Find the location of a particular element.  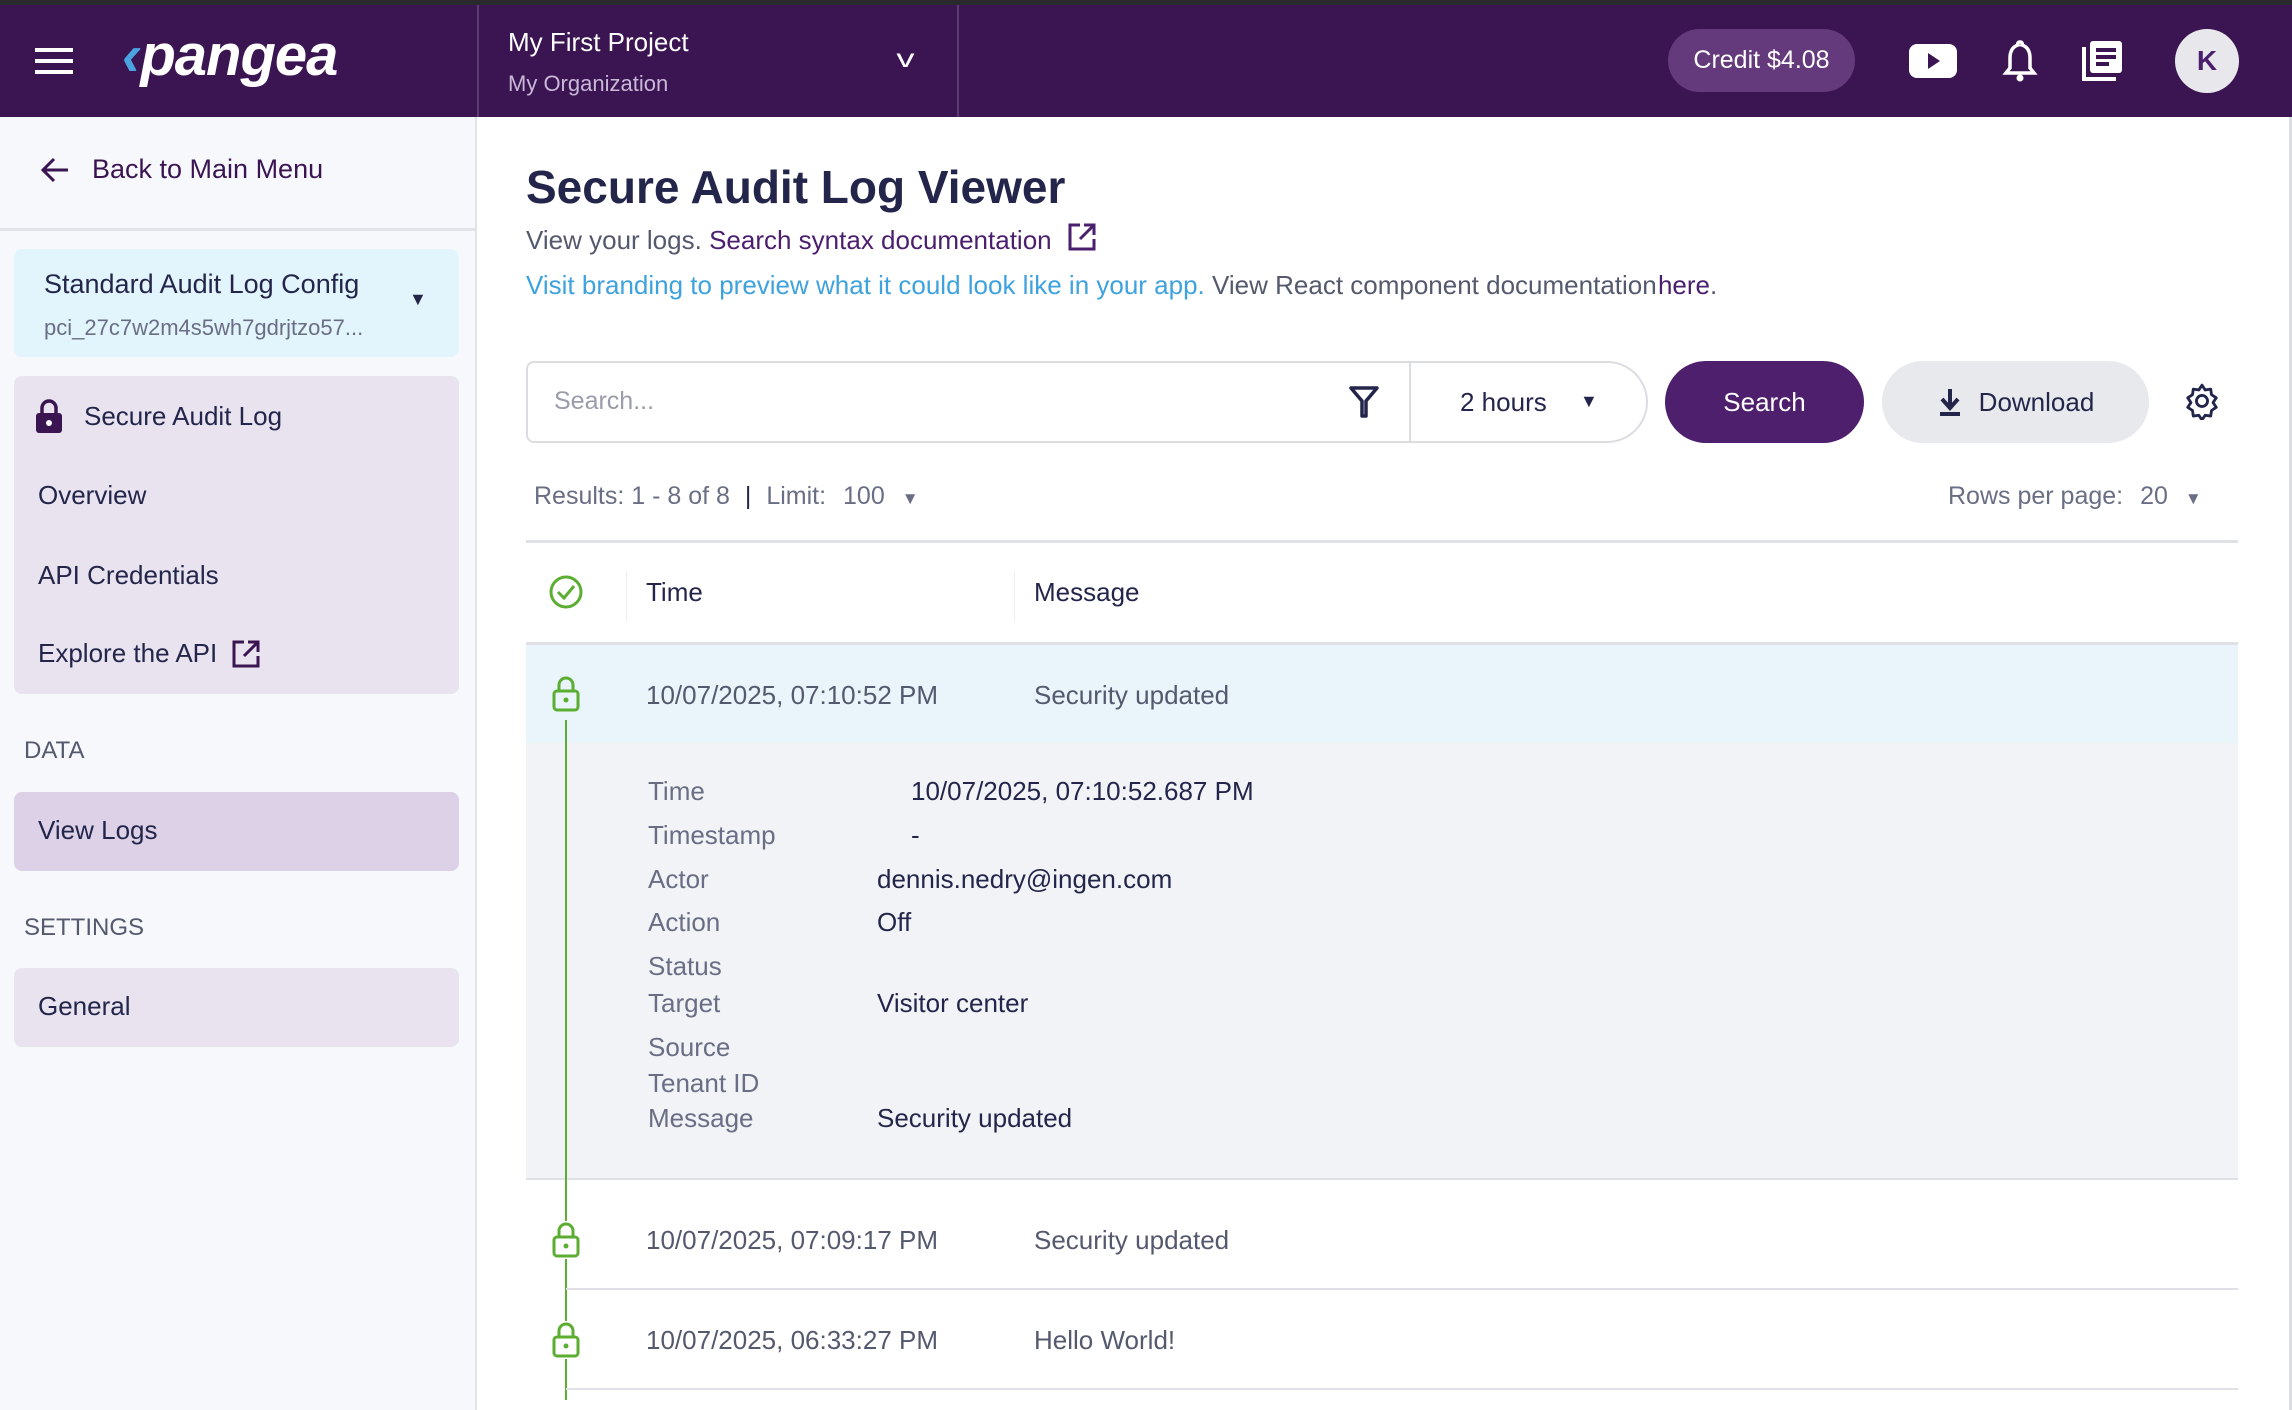

detail-label: Message is located at coordinates (701, 1118).